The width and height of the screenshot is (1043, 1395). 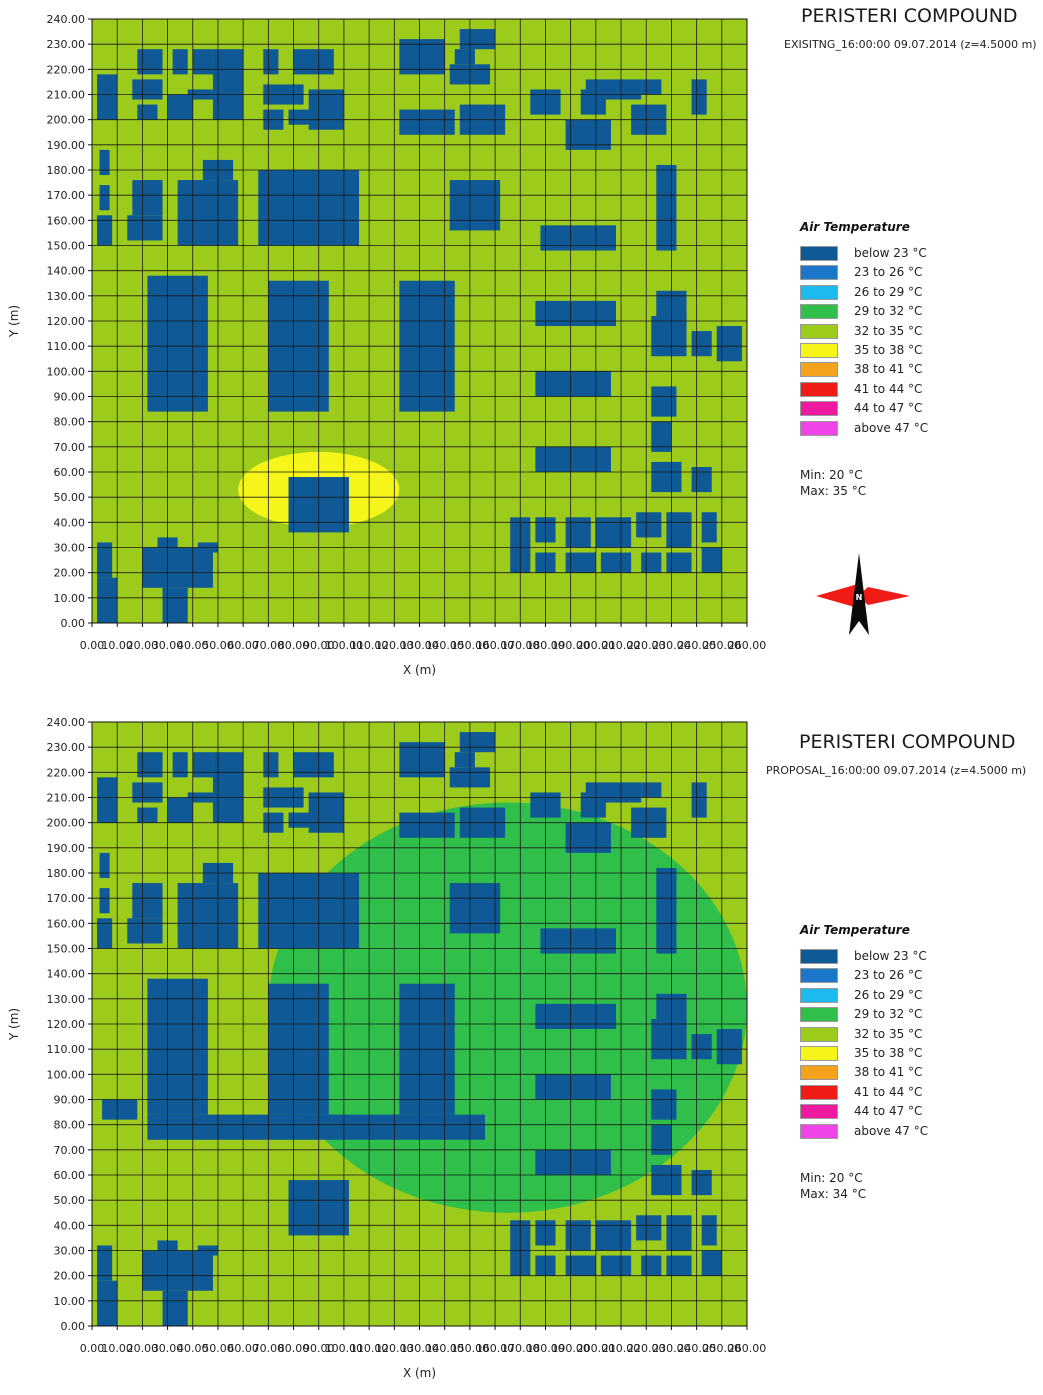 I want to click on y-tick-label: 170.00, so click(x=66, y=898).